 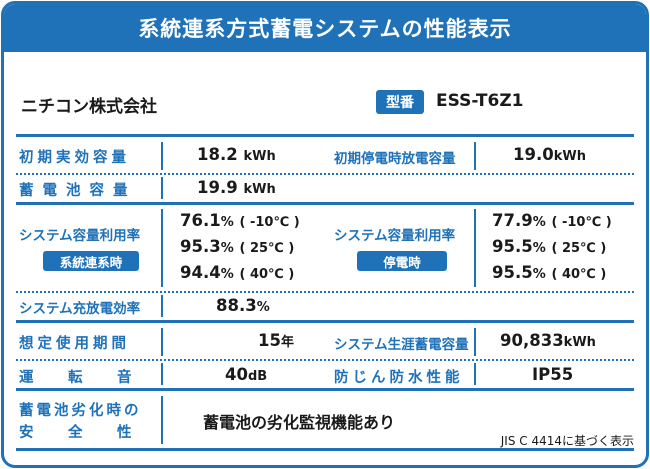 What do you see at coordinates (567, 441) in the screenshot?
I see `jis-footnote: JIS C 4414に基づく表示` at bounding box center [567, 441].